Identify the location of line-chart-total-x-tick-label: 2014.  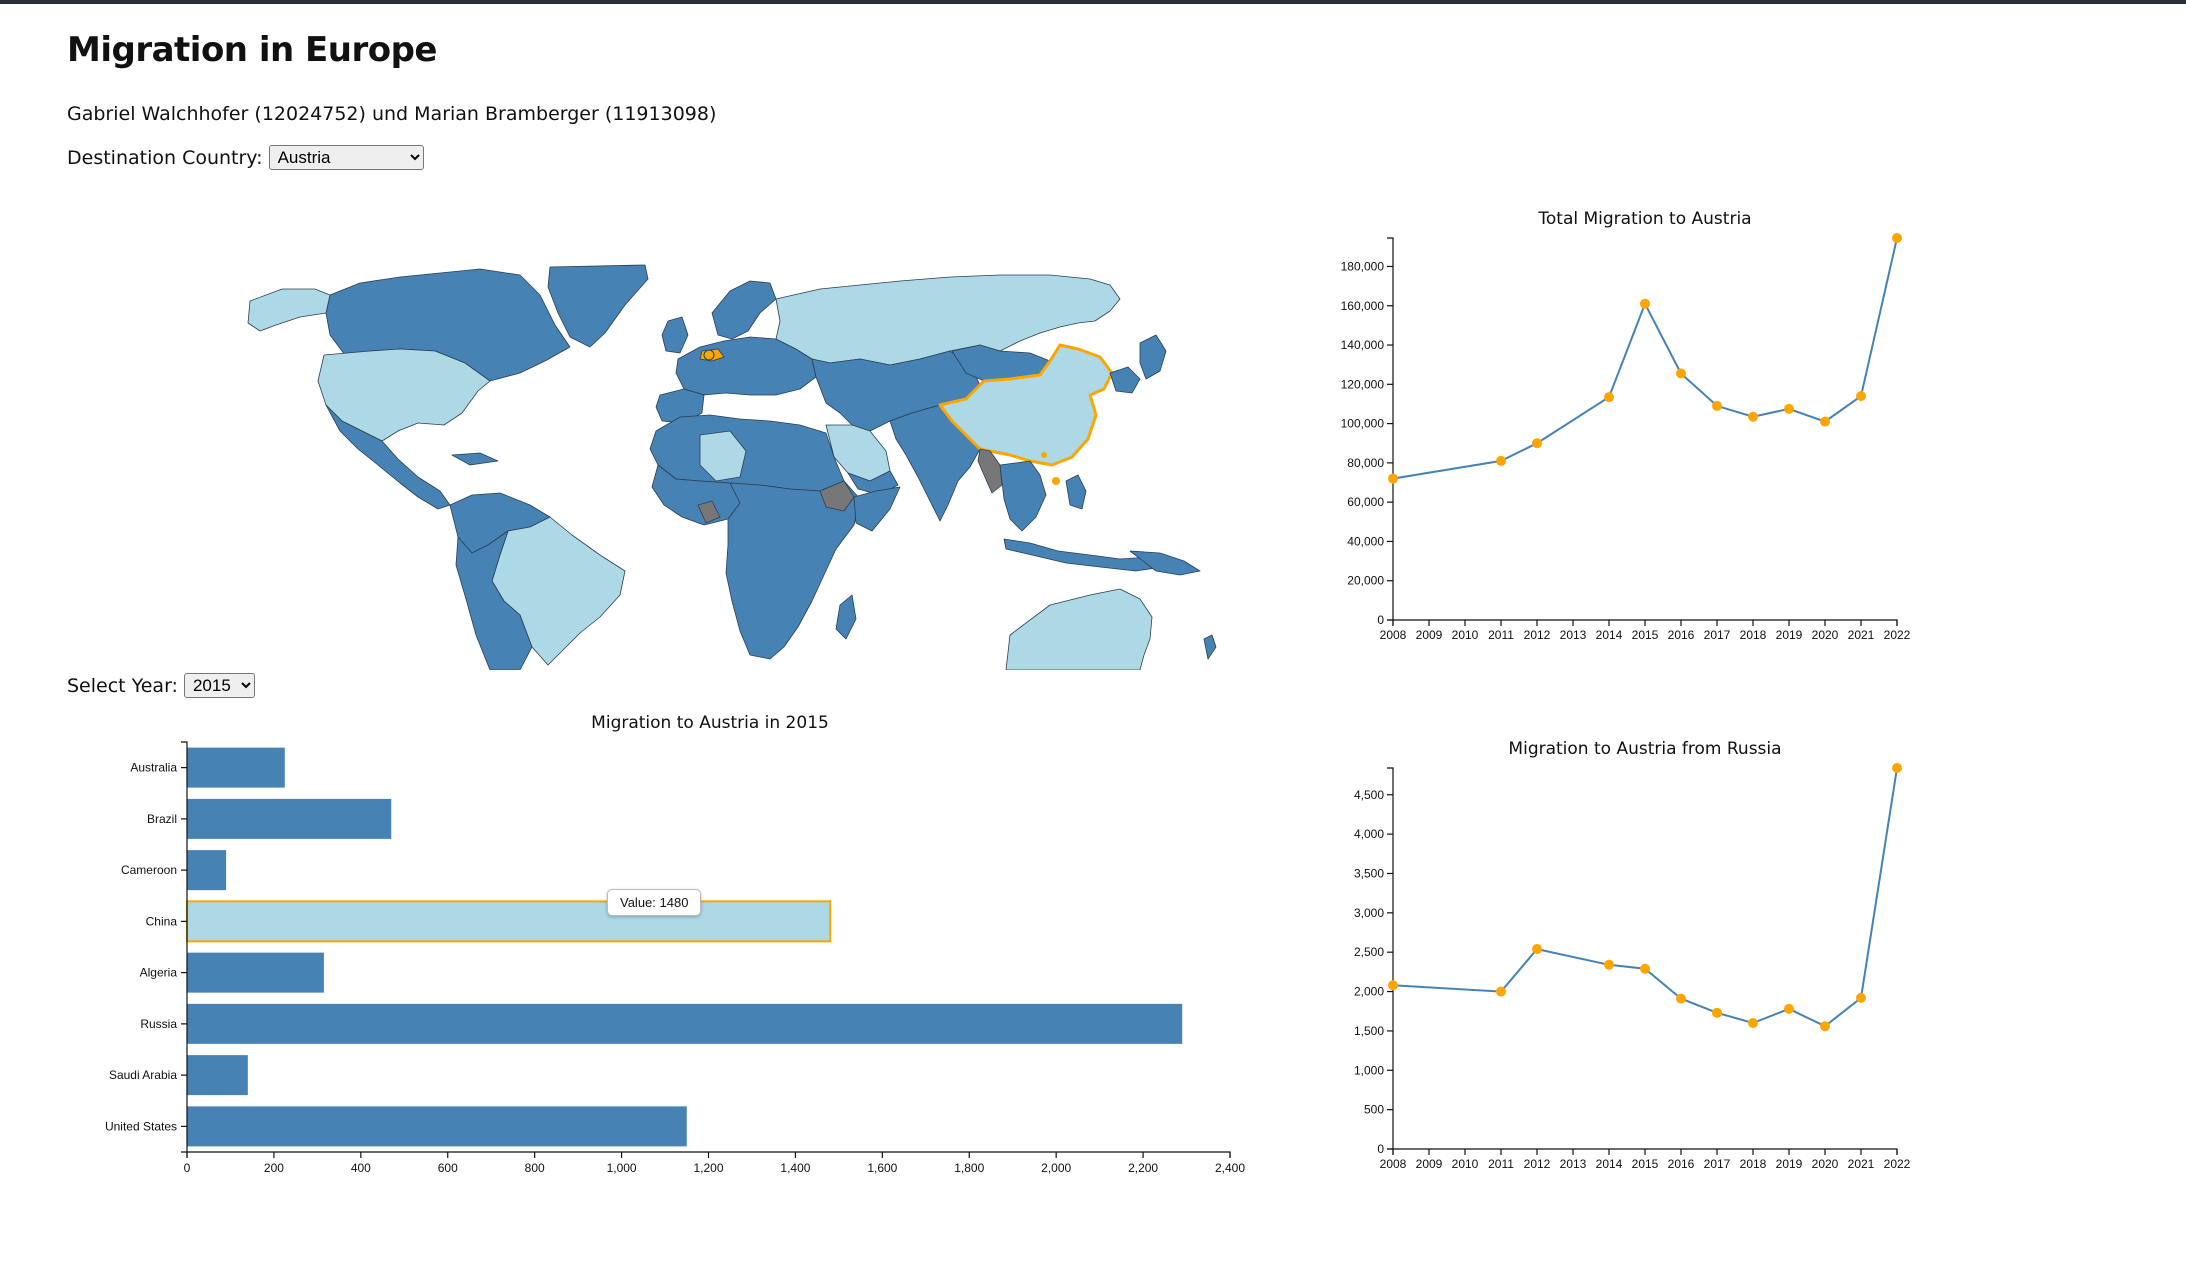
(1609, 635).